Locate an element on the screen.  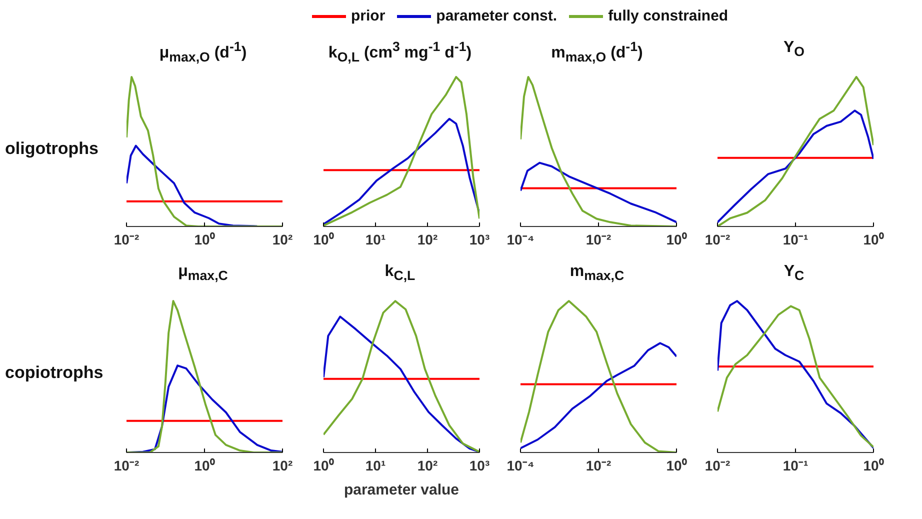
chart-title: μ$_{max,C}$ is located at coordinates (203, 274).